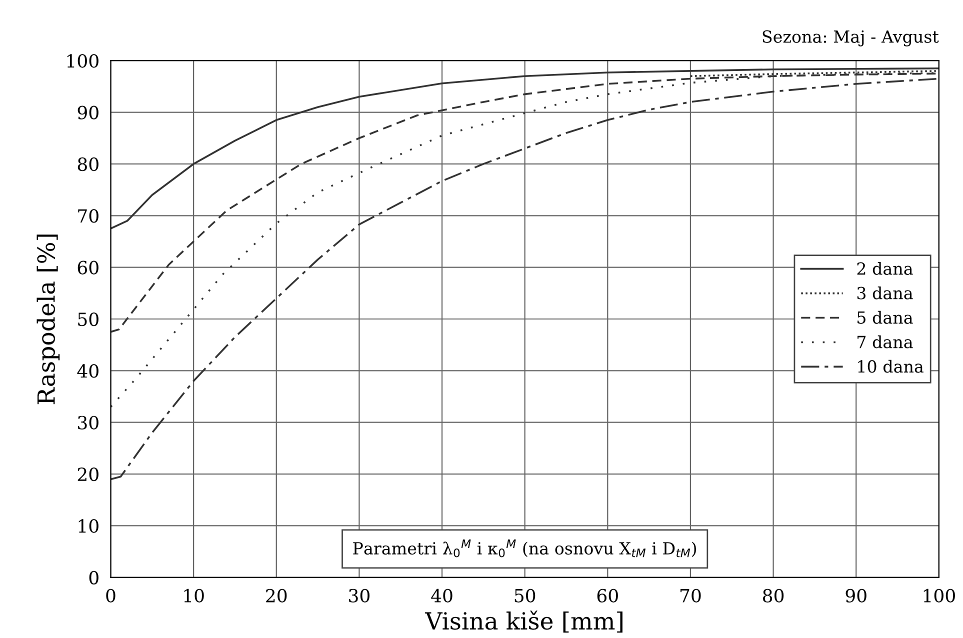  What do you see at coordinates (48, 319) in the screenshot?
I see `y-axis-title: Raspodela [%]` at bounding box center [48, 319].